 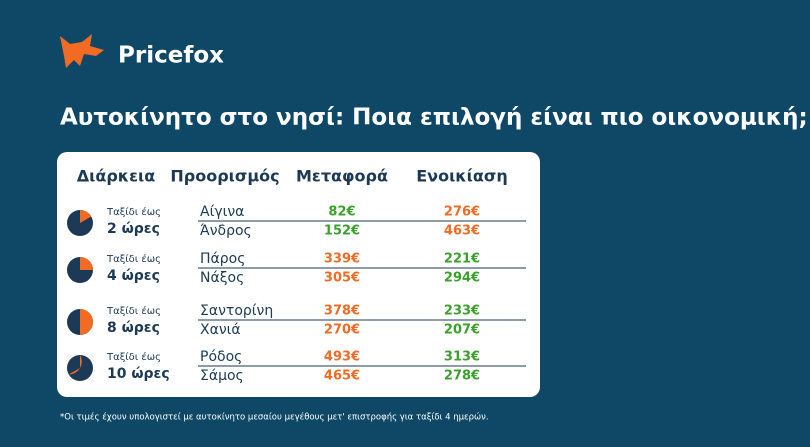 I want to click on transport-price: 82€, so click(x=341, y=212).